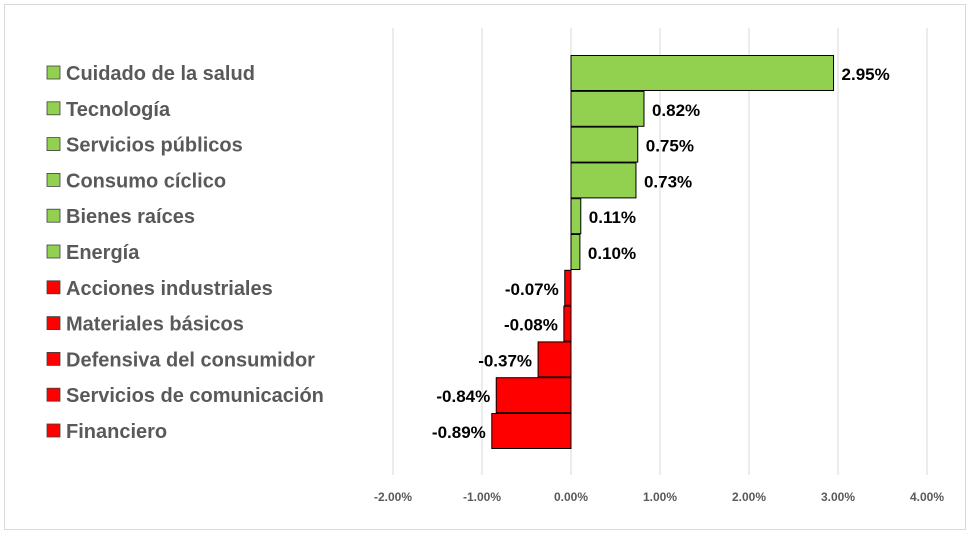  Describe the element at coordinates (169, 289) in the screenshot. I see `category-label: Acciones industriales` at that location.